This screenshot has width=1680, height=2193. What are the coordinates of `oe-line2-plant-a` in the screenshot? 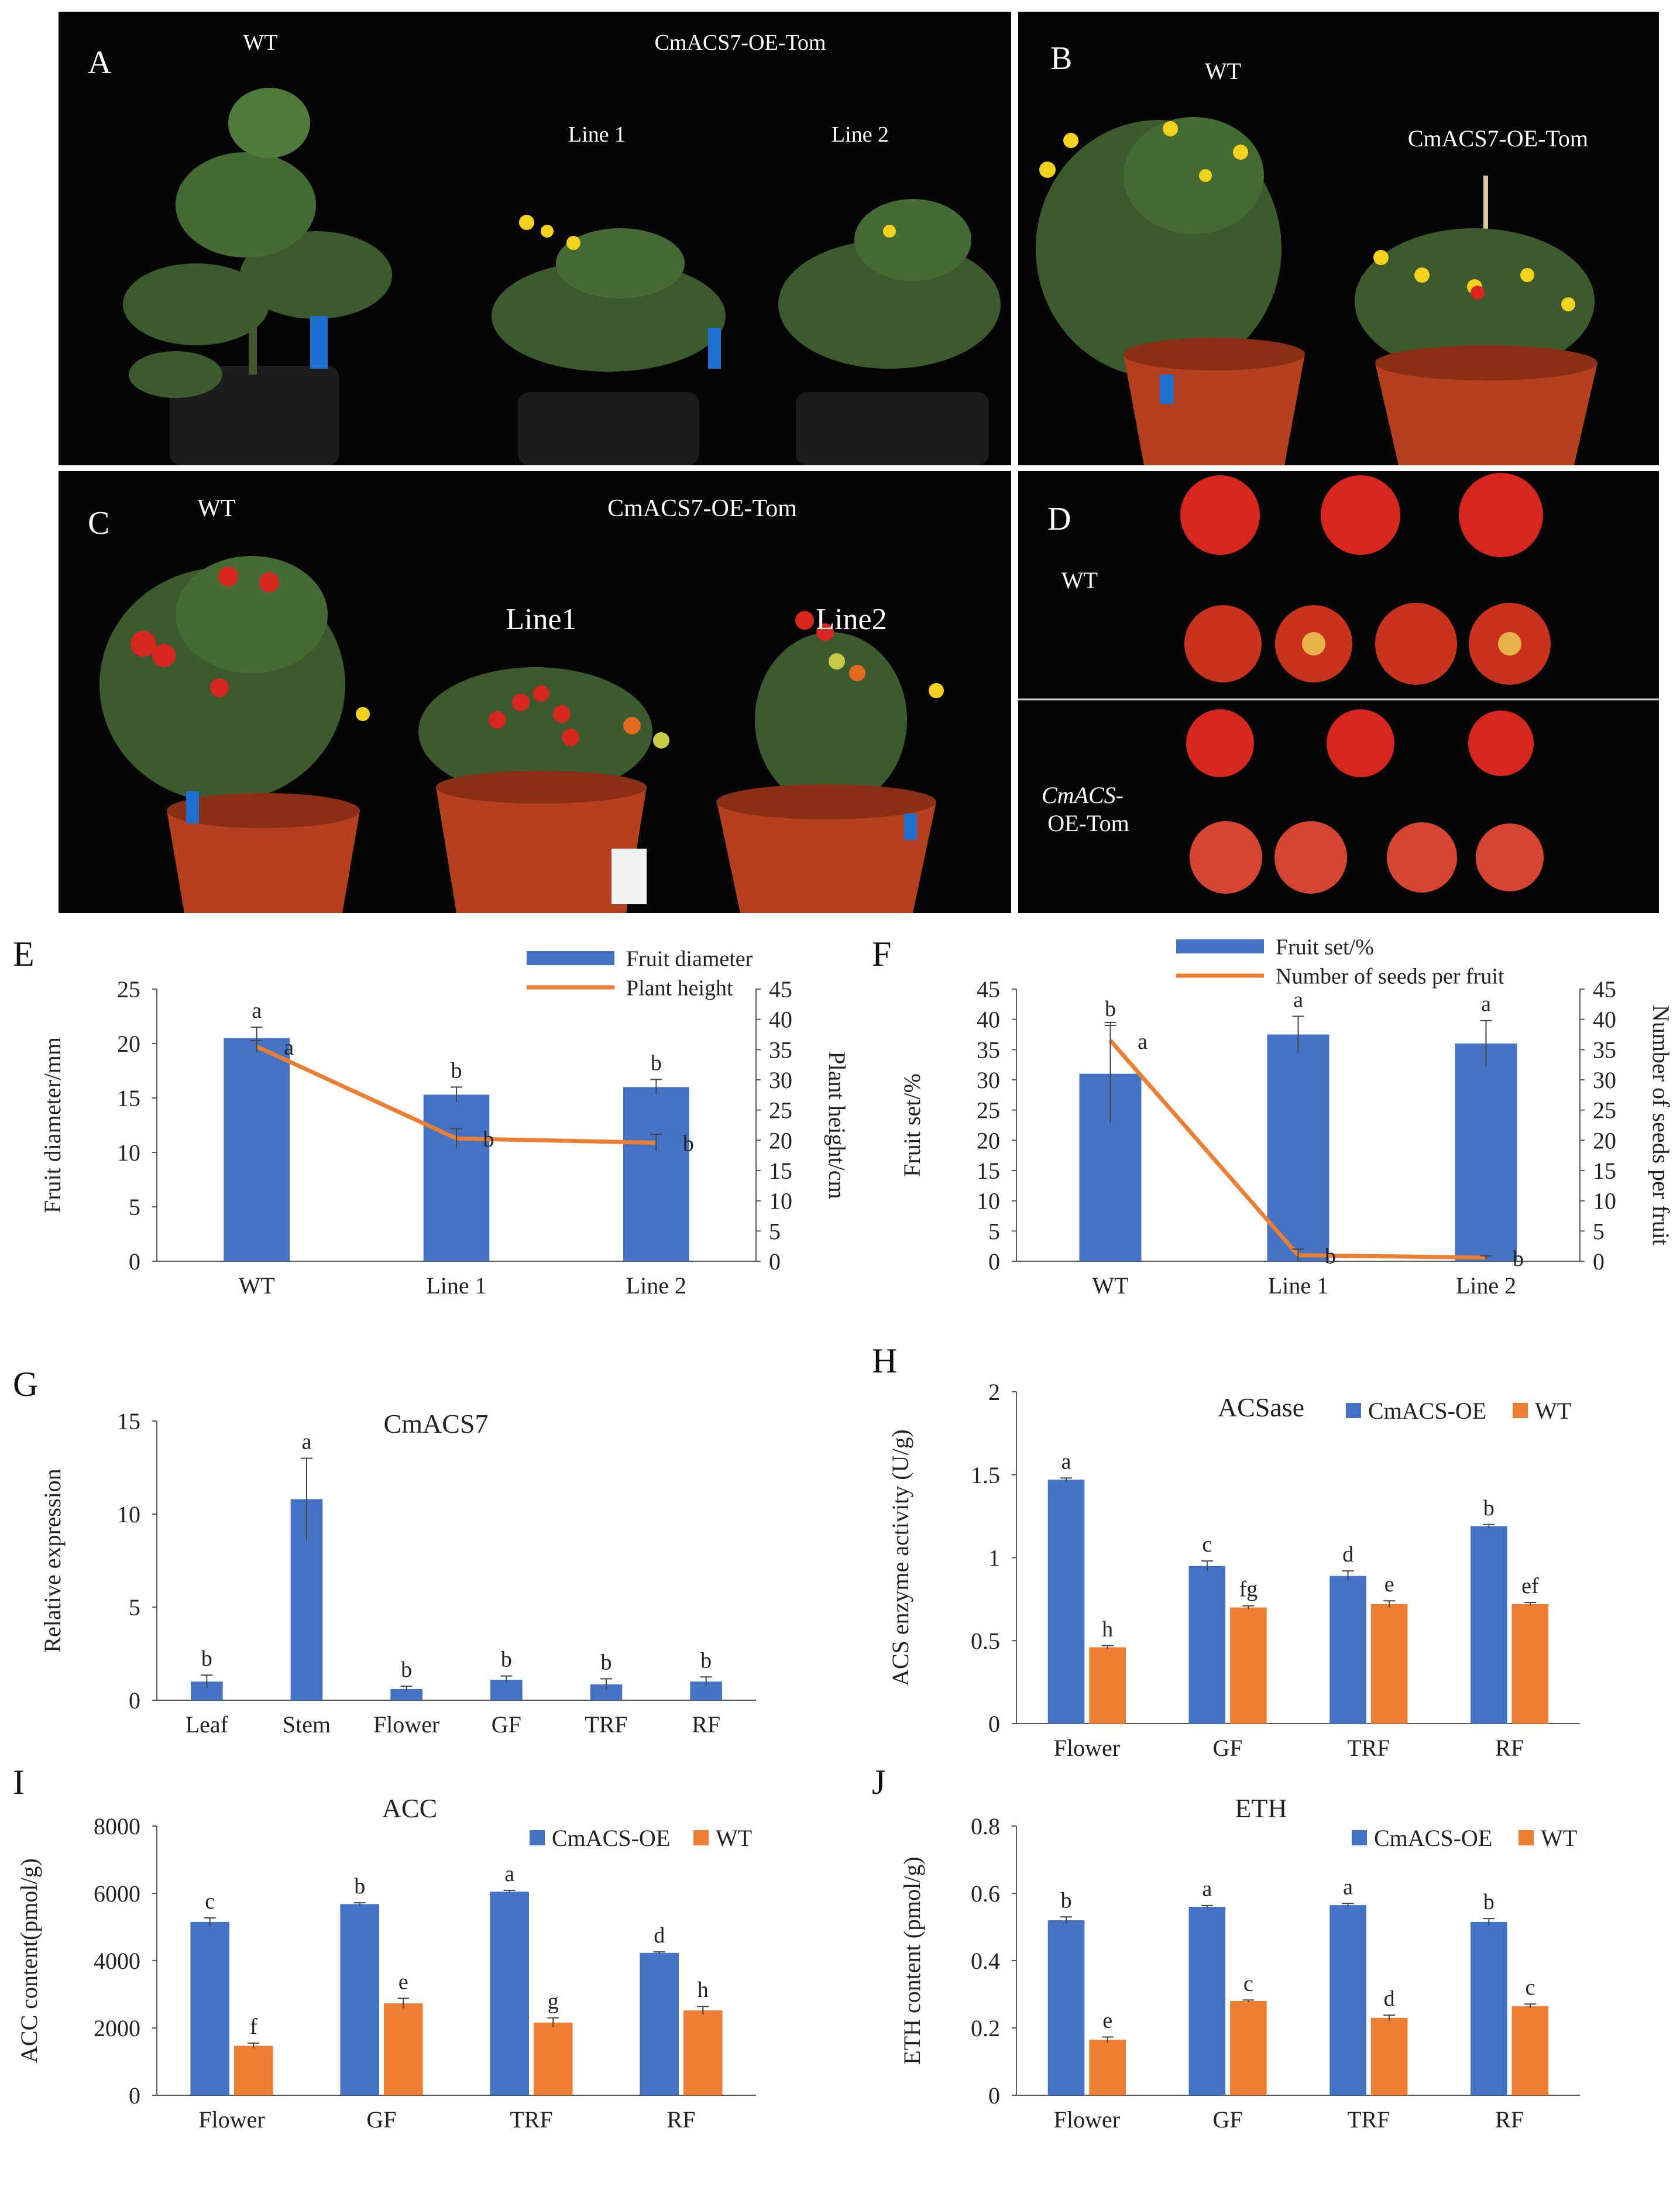 It's located at (889, 332).